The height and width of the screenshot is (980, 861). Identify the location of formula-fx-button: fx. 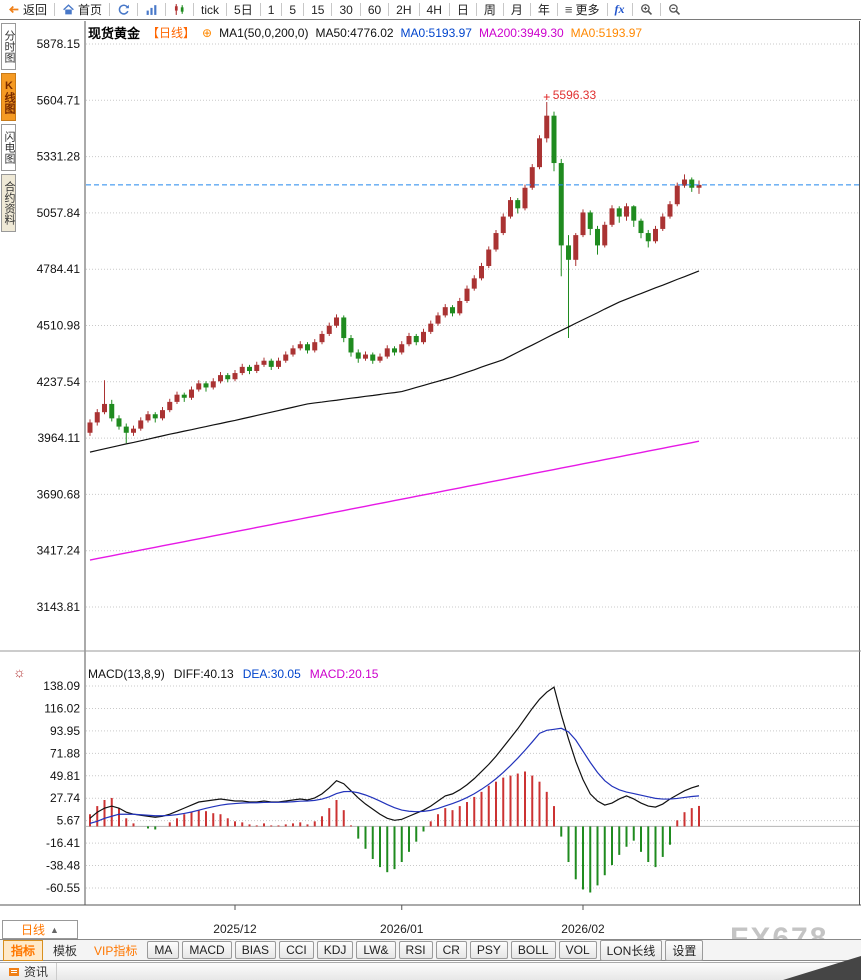
(620, 9).